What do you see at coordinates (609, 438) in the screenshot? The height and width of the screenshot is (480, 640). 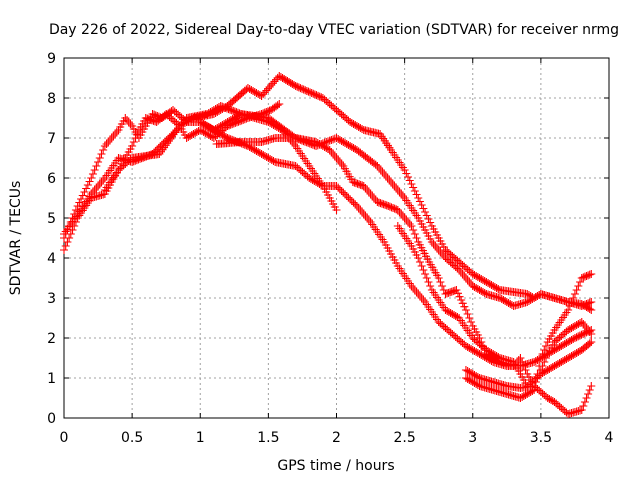 I see `x-tick-label: 4` at bounding box center [609, 438].